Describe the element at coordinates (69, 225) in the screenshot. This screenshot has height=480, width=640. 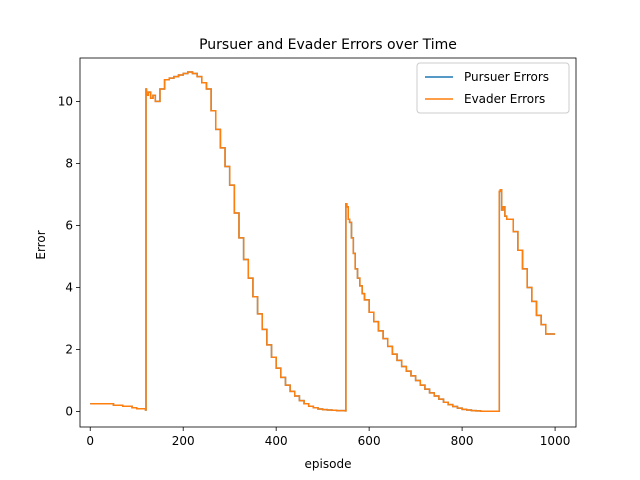
I see `y-tick-label: 6` at that location.